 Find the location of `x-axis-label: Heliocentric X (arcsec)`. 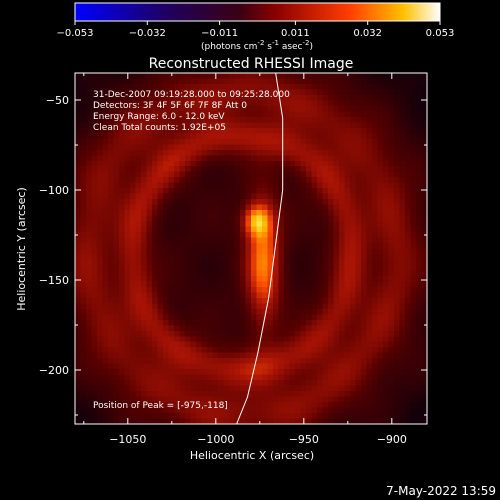

x-axis-label: Heliocentric X (arcsec) is located at coordinates (252, 455).